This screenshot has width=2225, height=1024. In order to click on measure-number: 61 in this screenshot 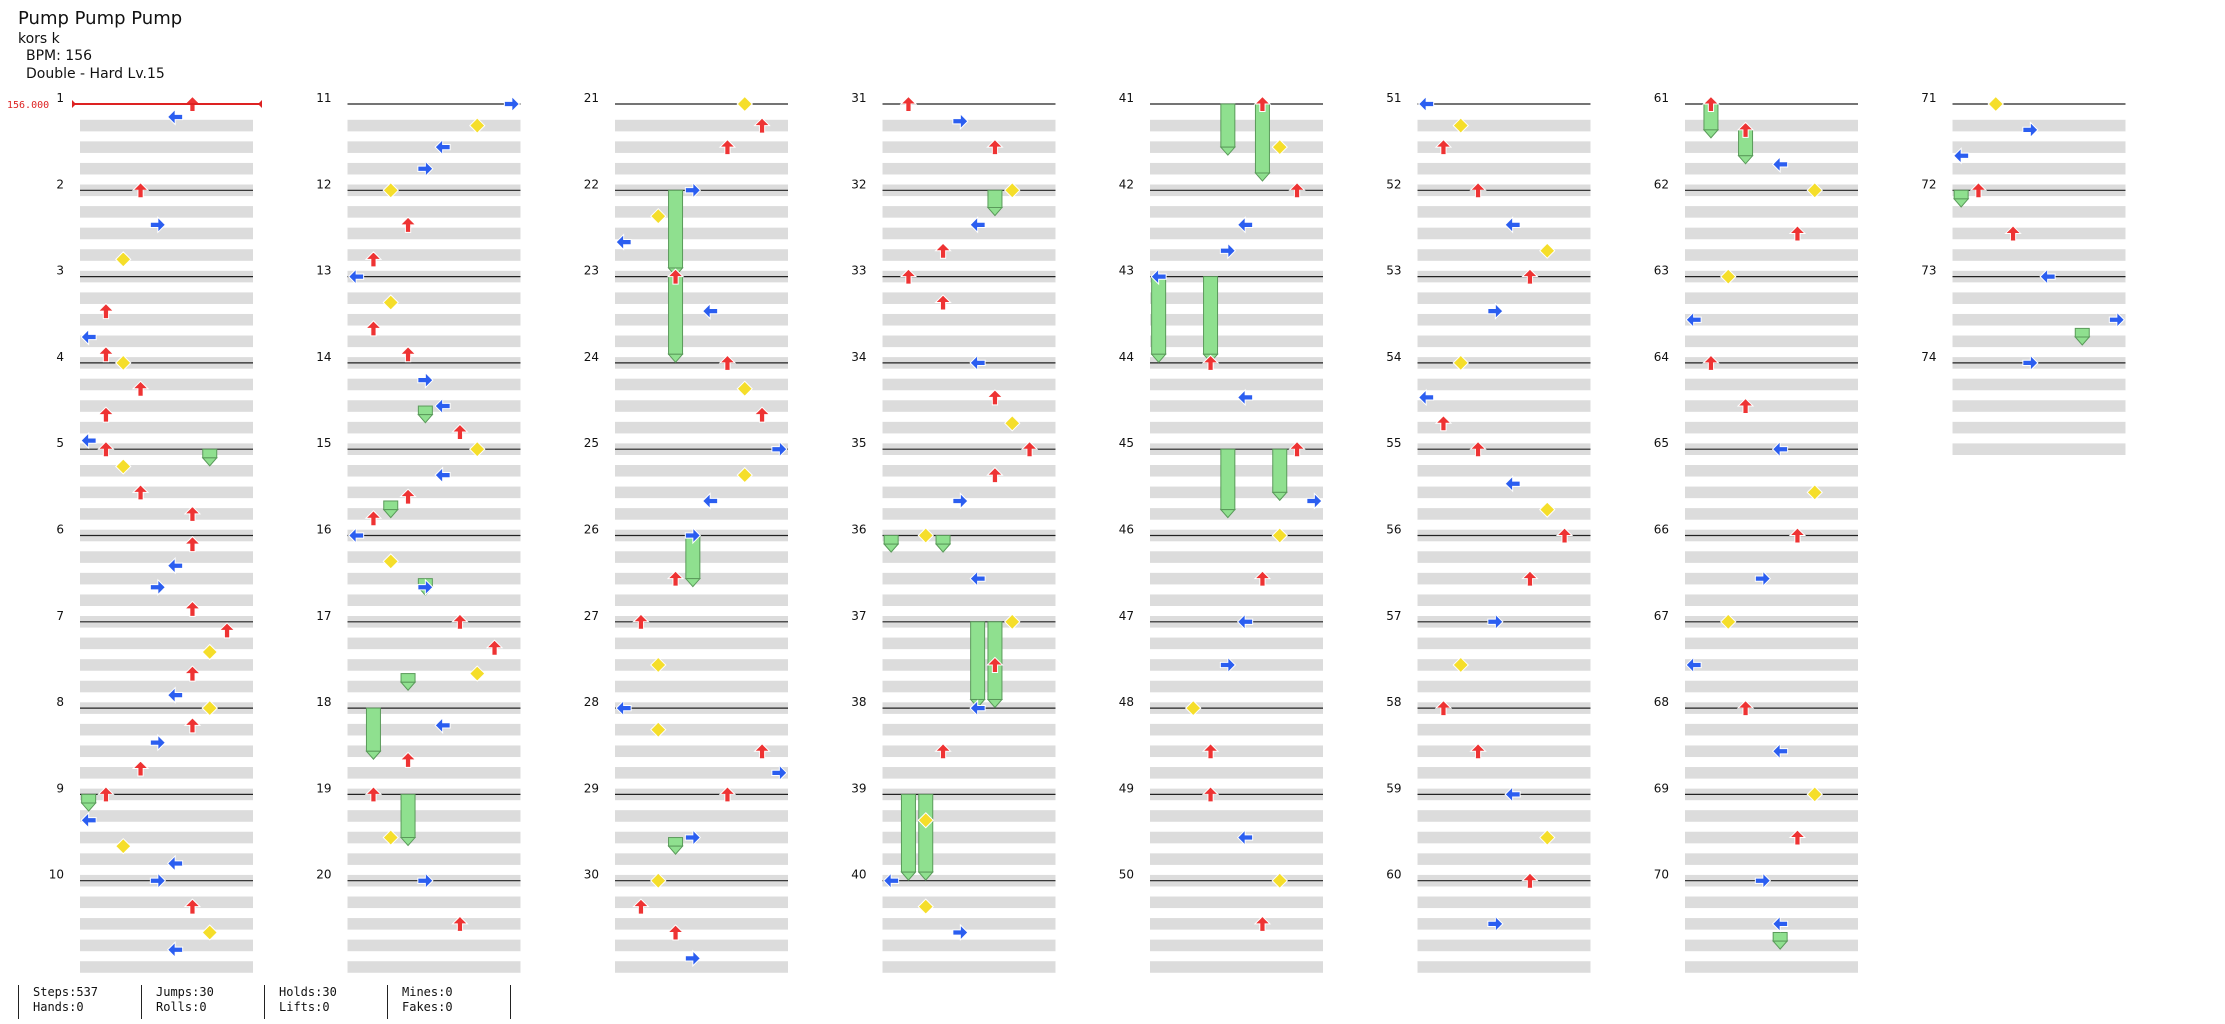, I will do `click(1661, 98)`.